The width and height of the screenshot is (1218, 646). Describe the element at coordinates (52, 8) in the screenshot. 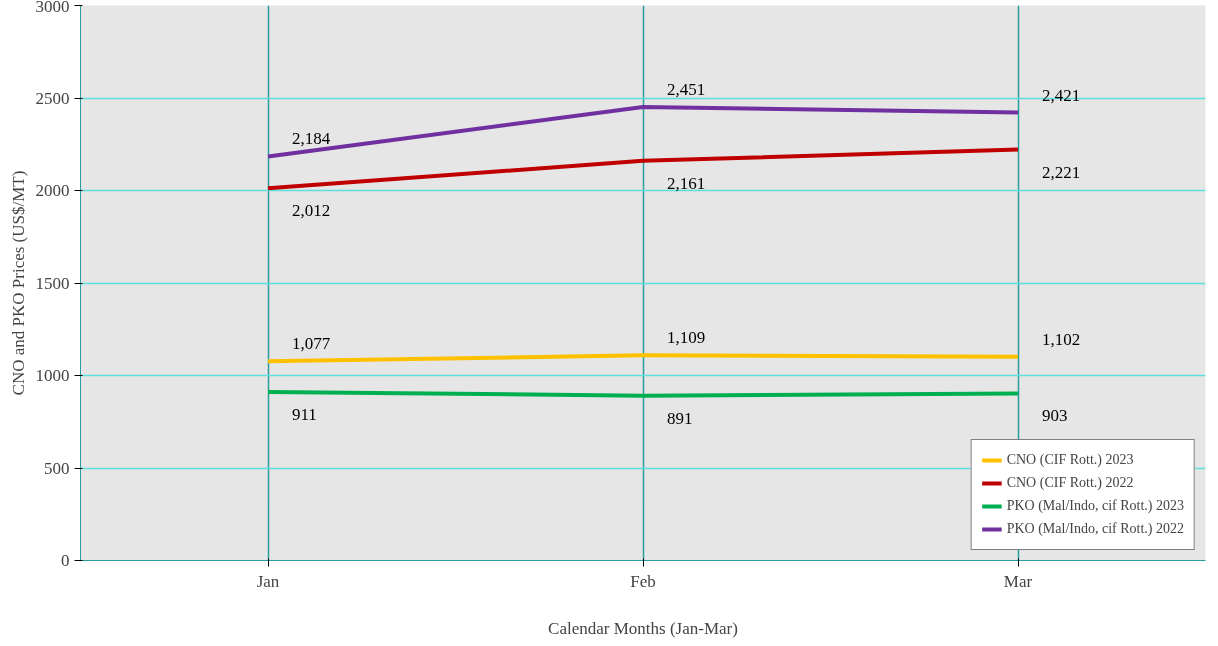

I see `y-tick-label: 3000` at that location.